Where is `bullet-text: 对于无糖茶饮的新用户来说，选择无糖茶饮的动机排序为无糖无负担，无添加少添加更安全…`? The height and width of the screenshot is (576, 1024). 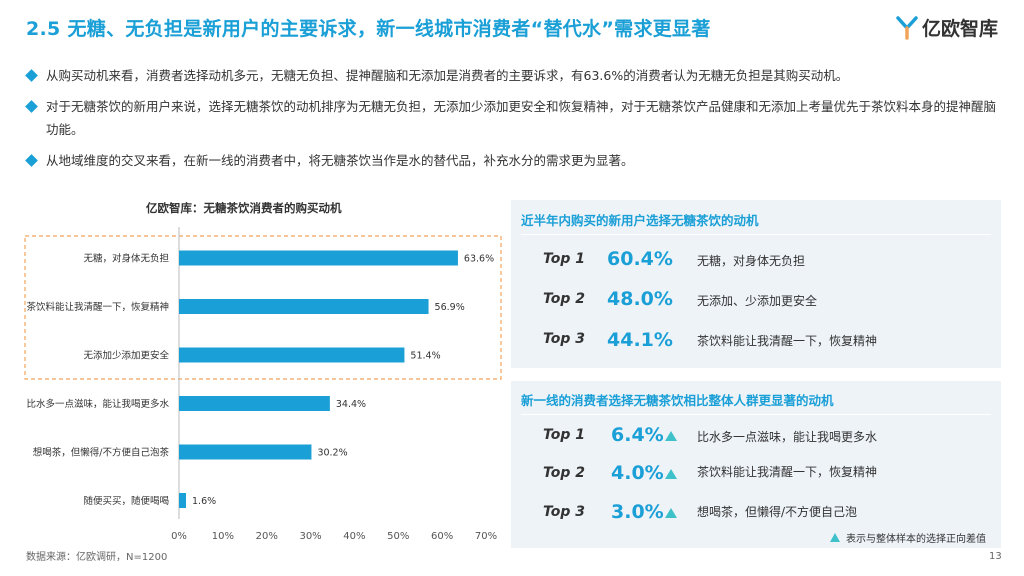 bullet-text: 对于无糖茶饮的新用户来说，选择无糖茶饮的动机排序为无糖无负担，无添加少添加更安全… is located at coordinates (521, 118).